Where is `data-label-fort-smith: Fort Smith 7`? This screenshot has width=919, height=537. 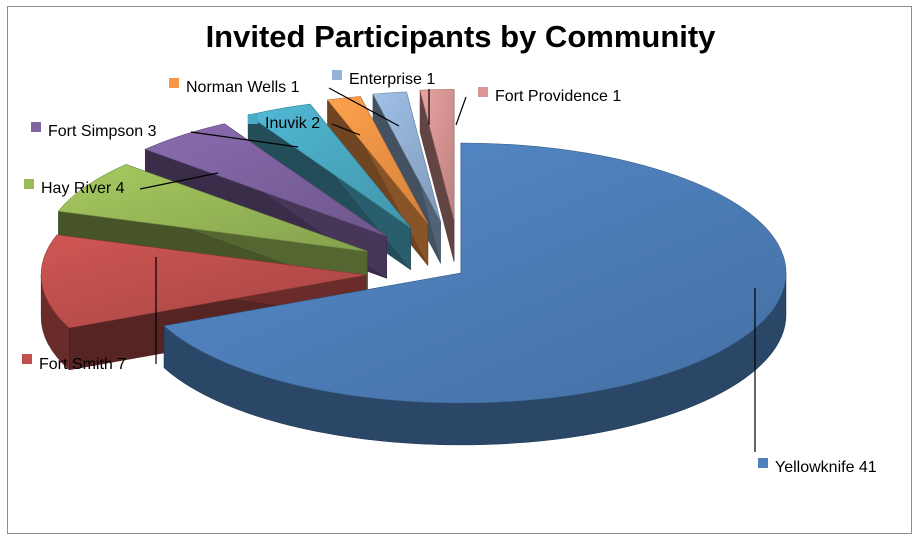
data-label-fort-smith: Fort Smith 7 is located at coordinates (89, 315).